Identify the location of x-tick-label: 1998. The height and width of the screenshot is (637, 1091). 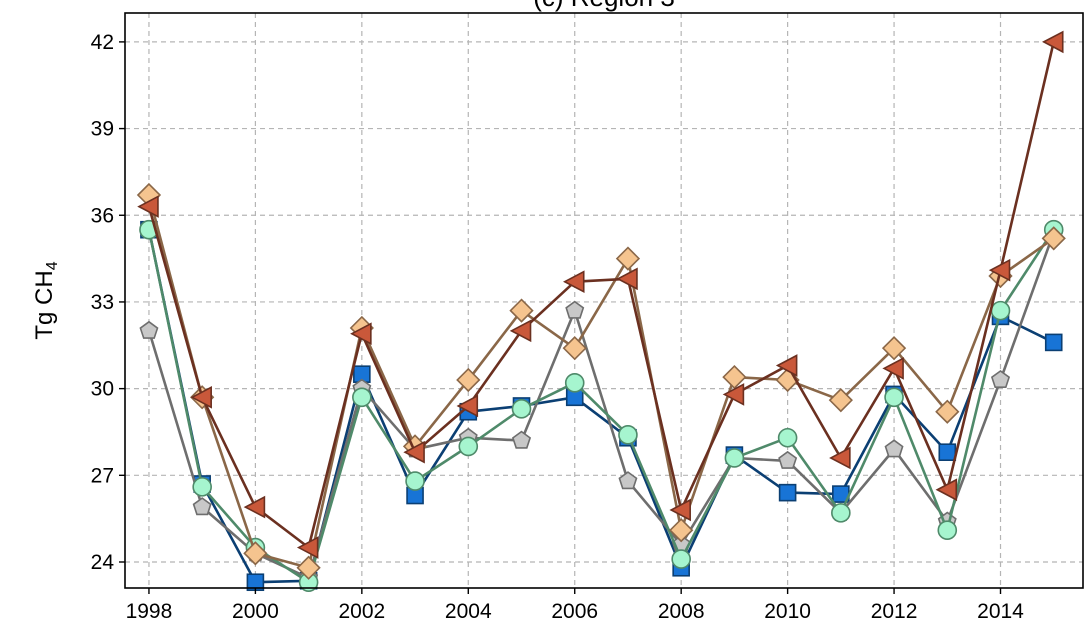
(149, 611).